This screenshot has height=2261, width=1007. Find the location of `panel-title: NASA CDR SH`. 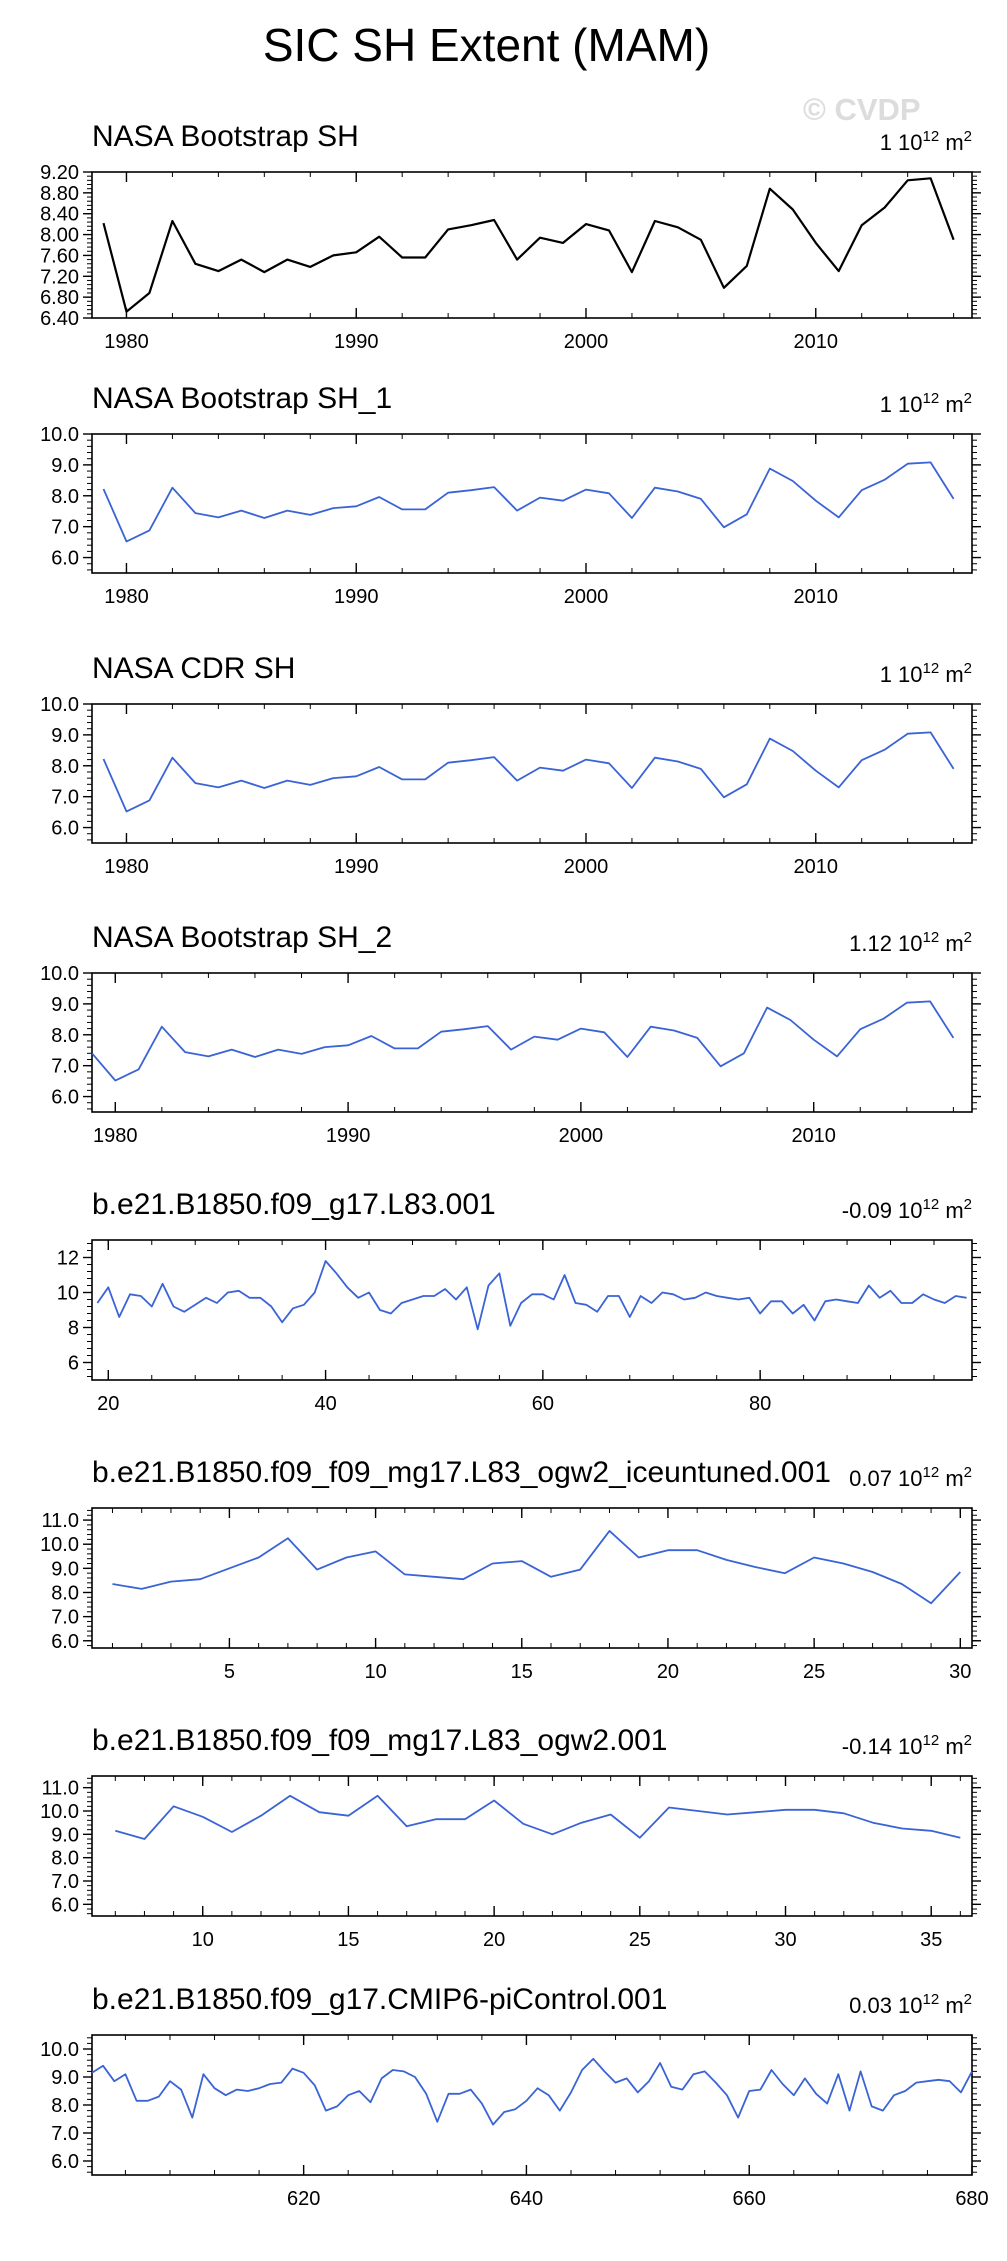

panel-title: NASA CDR SH is located at coordinates (193, 668).